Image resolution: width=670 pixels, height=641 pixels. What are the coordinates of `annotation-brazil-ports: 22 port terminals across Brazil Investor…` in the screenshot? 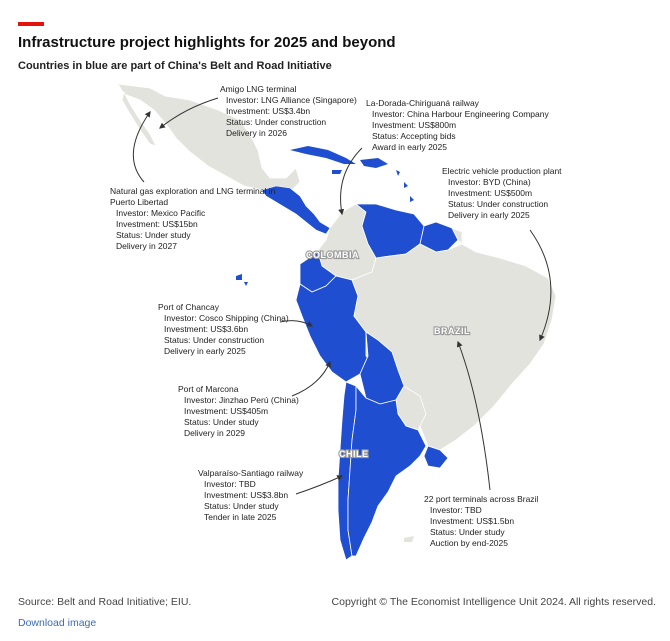 It's located at (481, 521).